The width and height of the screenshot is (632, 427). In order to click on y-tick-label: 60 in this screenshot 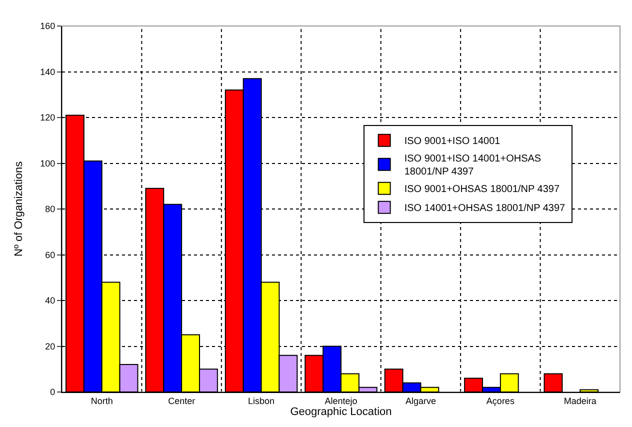, I will do `click(50, 255)`.